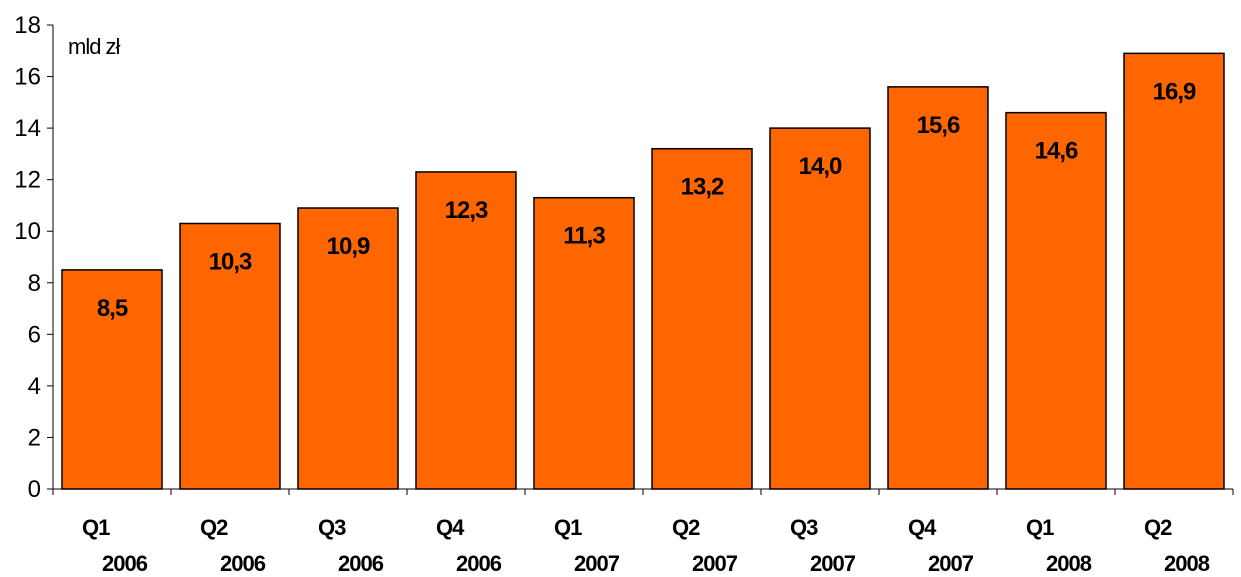  What do you see at coordinates (34, 386) in the screenshot?
I see `y-tick-label: 4` at bounding box center [34, 386].